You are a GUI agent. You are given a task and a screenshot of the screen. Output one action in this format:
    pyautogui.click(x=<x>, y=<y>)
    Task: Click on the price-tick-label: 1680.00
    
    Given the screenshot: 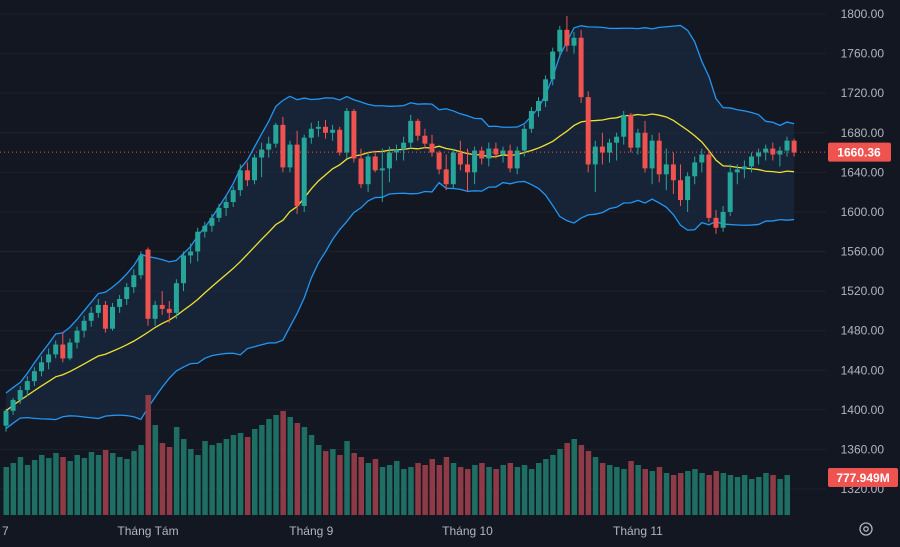 What is the action you would take?
    pyautogui.click(x=863, y=133)
    